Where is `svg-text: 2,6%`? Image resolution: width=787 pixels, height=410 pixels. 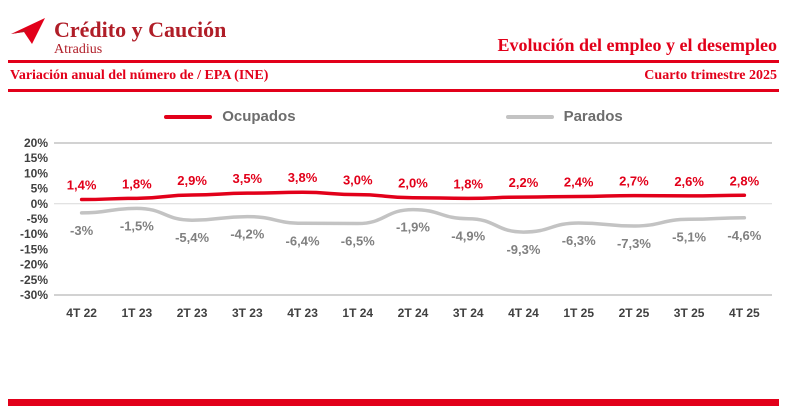
svg-text: 2,6% is located at coordinates (689, 181).